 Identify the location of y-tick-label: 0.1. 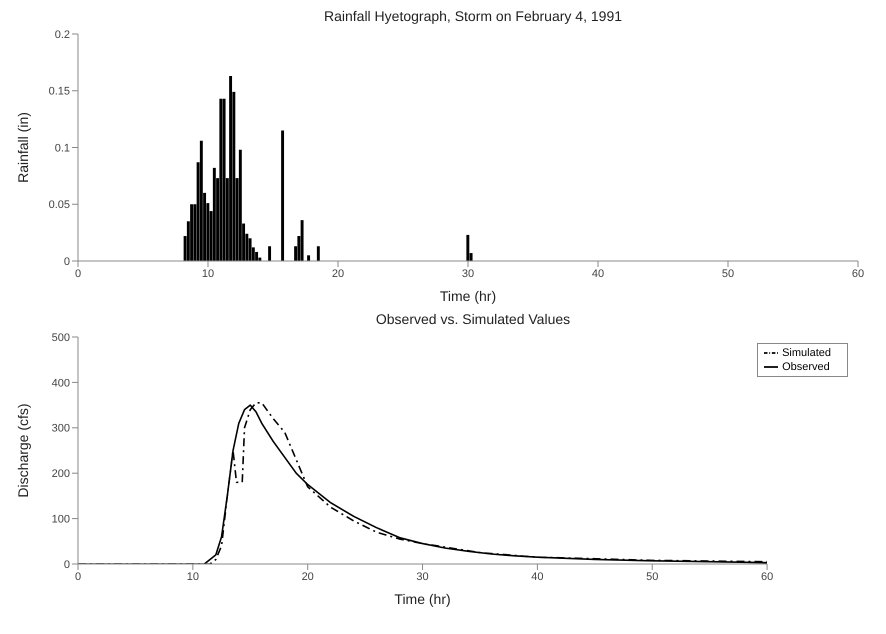
(62, 148).